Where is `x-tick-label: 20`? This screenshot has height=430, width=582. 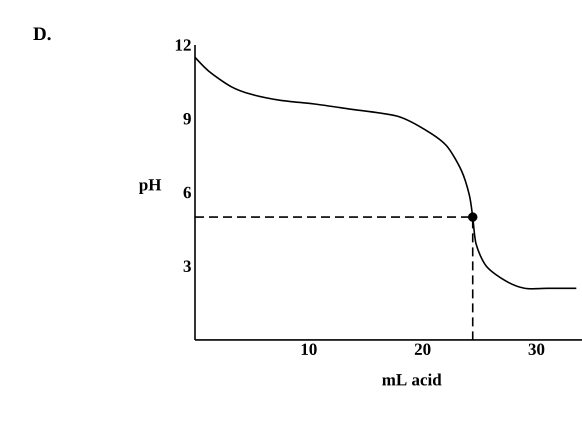
x-tick-label: 20 is located at coordinates (422, 349).